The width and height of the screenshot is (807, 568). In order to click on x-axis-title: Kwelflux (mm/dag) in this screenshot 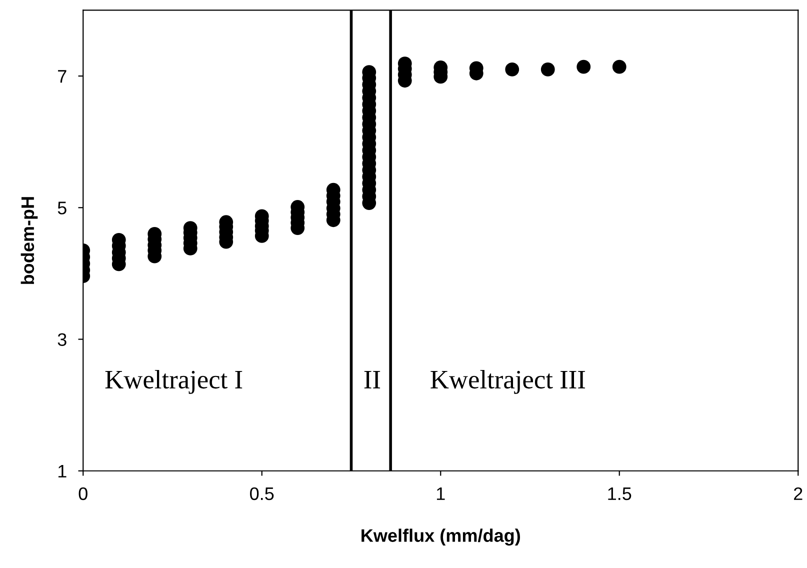, I will do `click(441, 537)`.